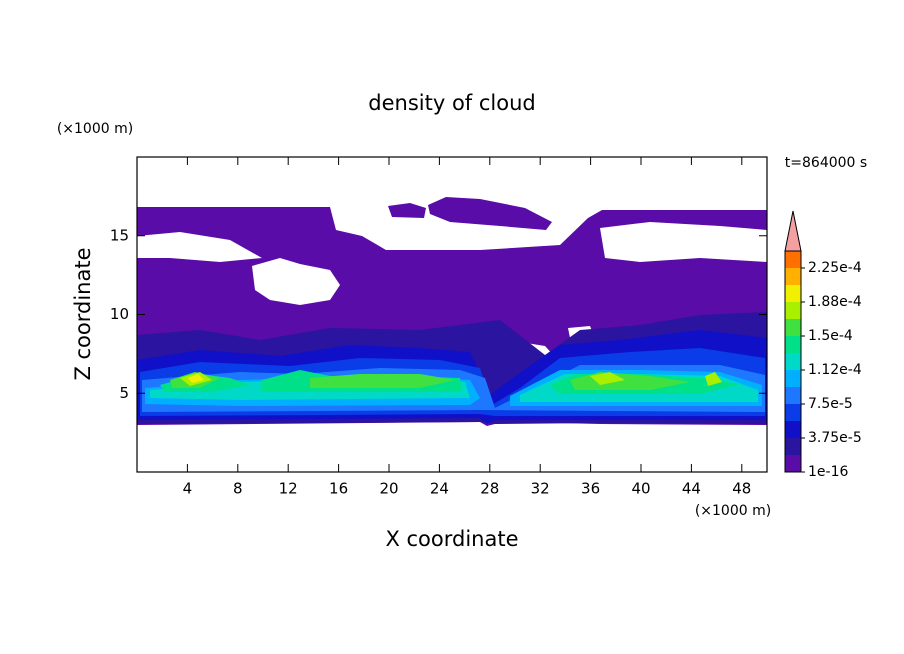 This screenshot has width=904, height=654. Describe the element at coordinates (828, 472) in the screenshot. I see `colorbar-tick-label: 1e-16` at that location.